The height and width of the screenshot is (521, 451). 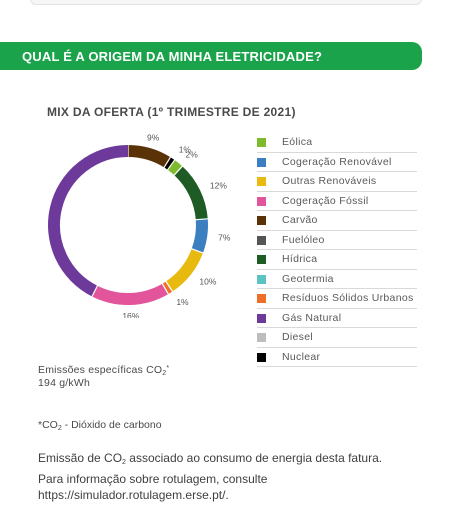 I want to click on legend-item: Resíduos Sólidos Urbanos, so click(x=337, y=299).